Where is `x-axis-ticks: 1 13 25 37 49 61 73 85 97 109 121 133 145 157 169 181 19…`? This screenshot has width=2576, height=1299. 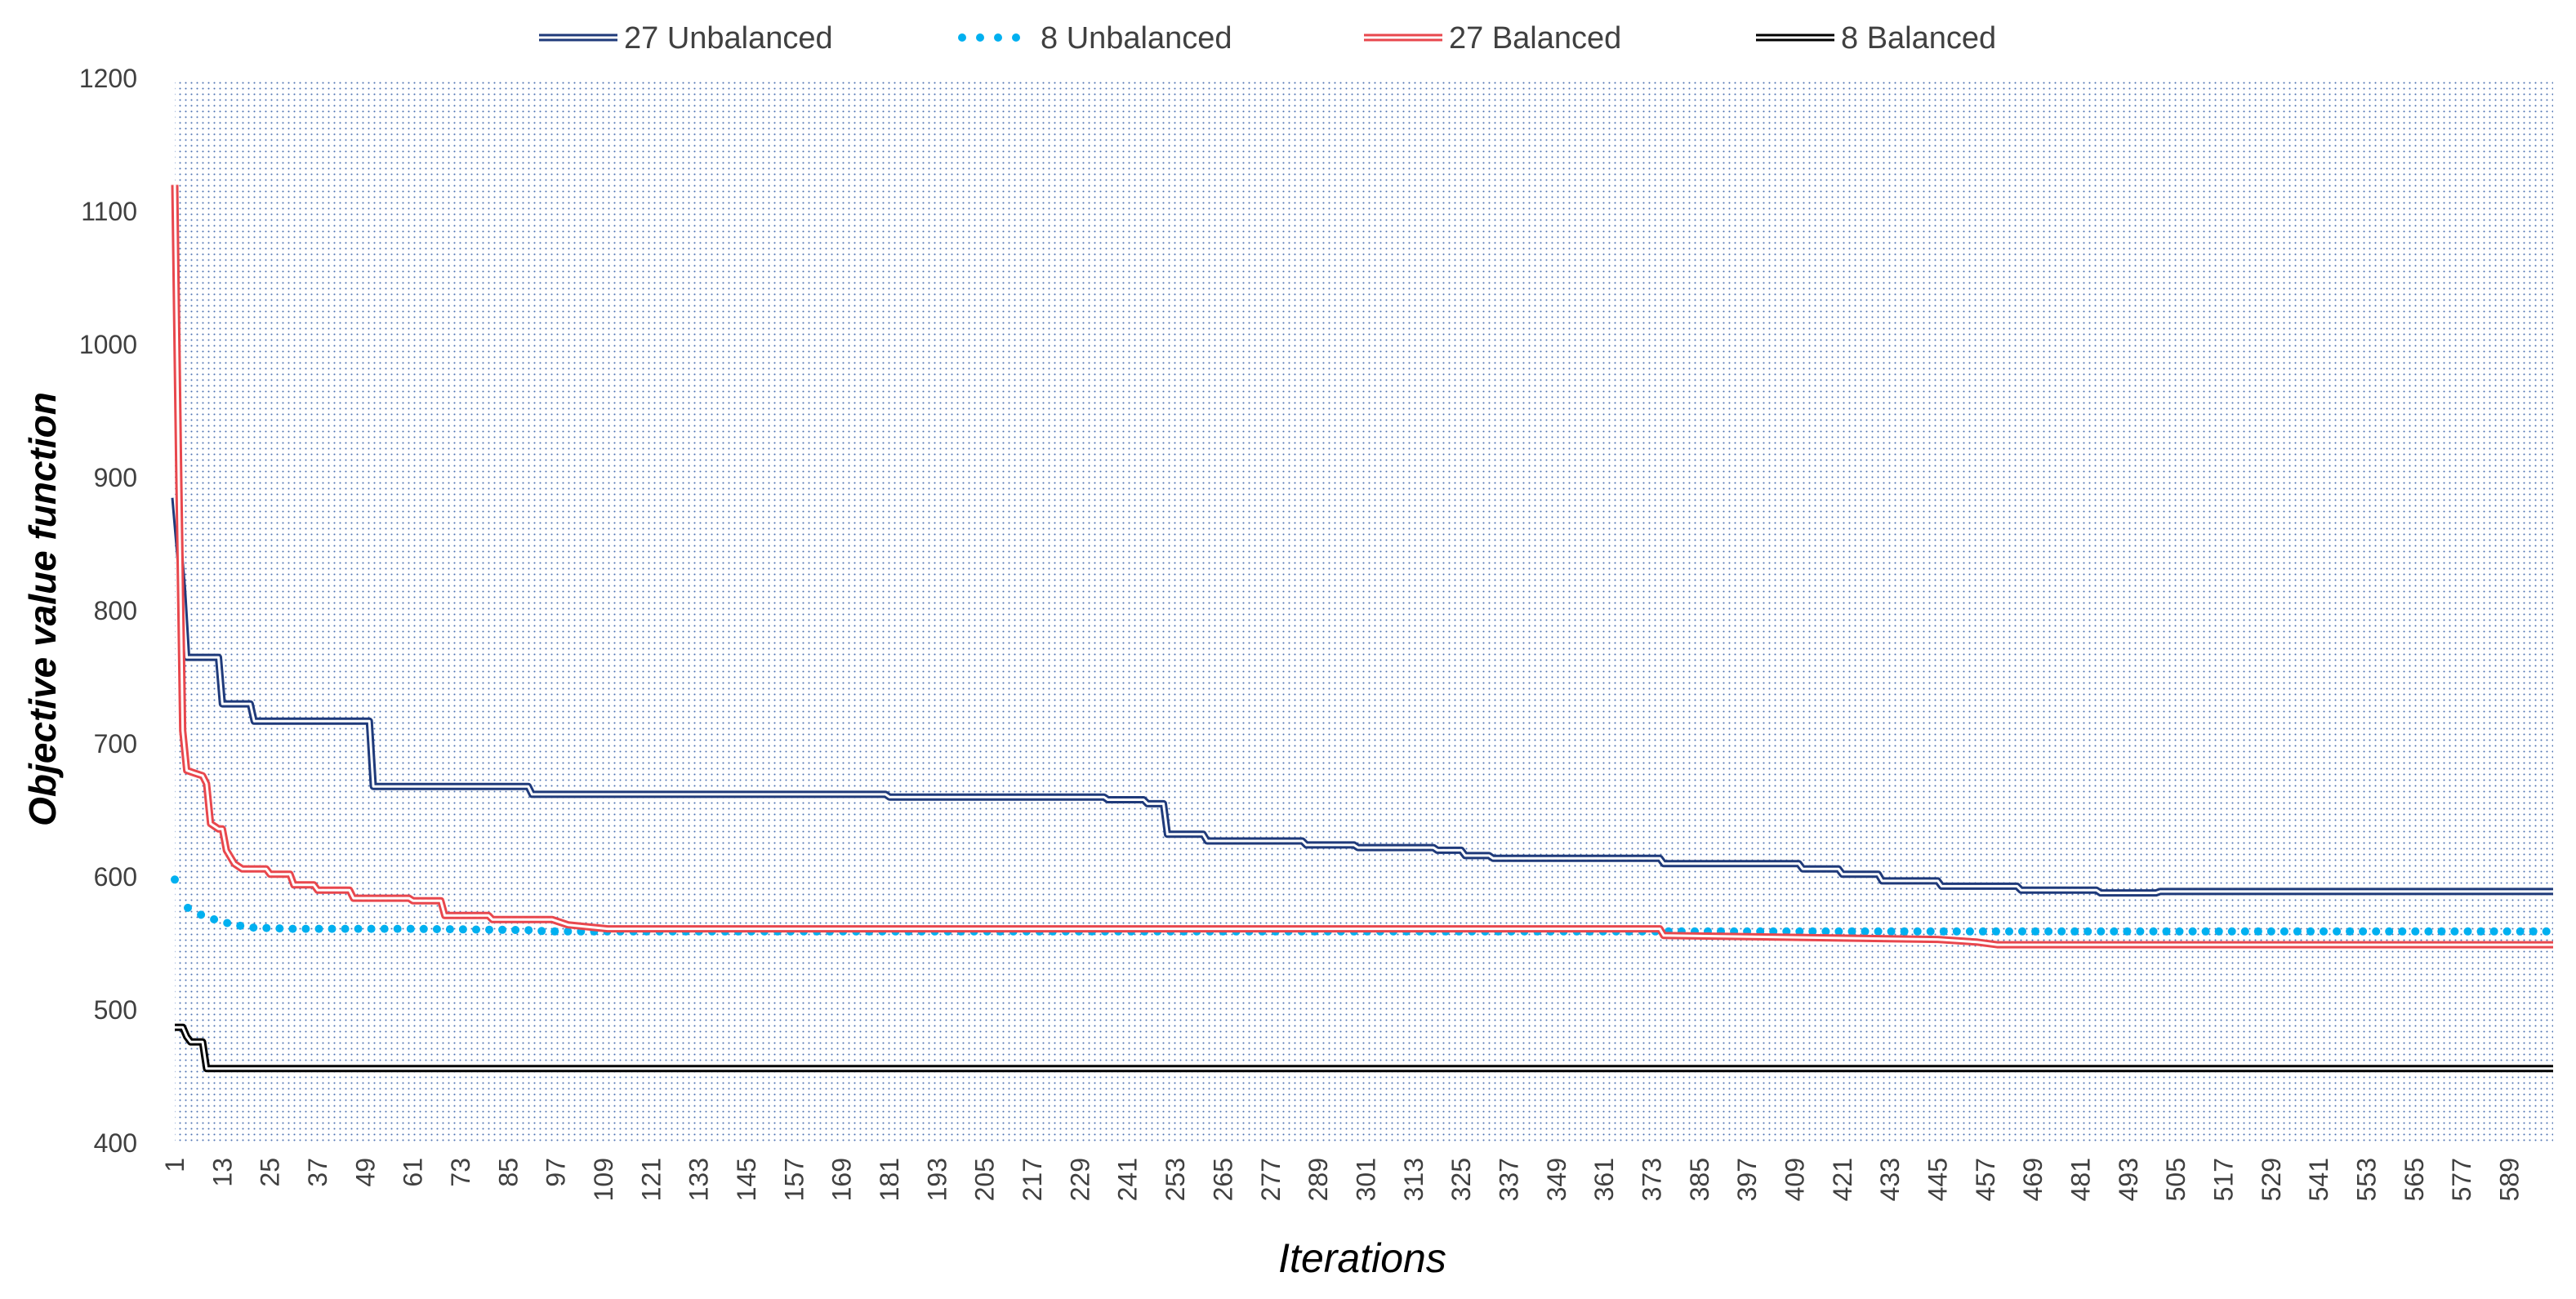 x-axis-ticks: 1 13 25 37 49 61 73 85 97 109 121 133 145 157 169 181 19… is located at coordinates (1342, 1179).